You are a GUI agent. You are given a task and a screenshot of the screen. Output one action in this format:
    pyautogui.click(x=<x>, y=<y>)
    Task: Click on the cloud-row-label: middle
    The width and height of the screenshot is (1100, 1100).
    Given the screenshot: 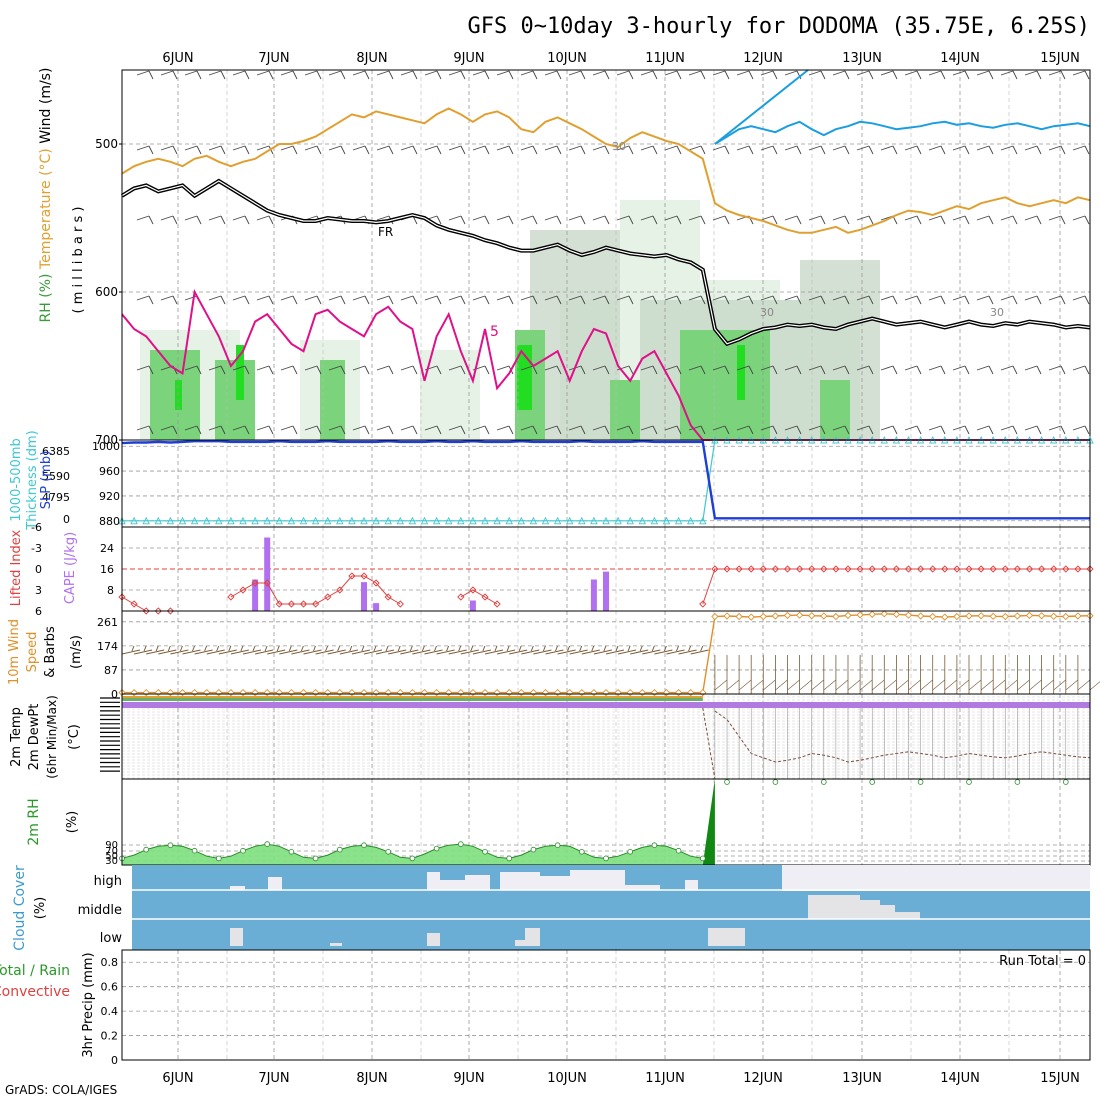 What is the action you would take?
    pyautogui.click(x=100, y=910)
    